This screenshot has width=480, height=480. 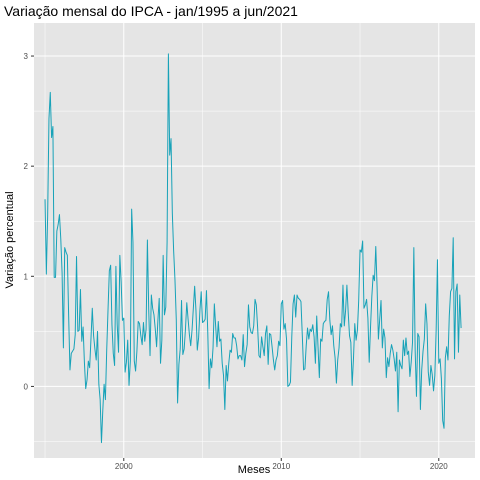 I want to click on y-tick-label: 2, so click(x=26, y=166).